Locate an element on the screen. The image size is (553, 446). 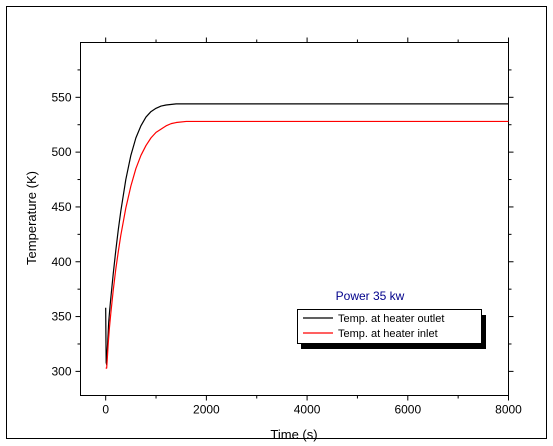
y-tick-label: 450 is located at coordinates (61, 207).